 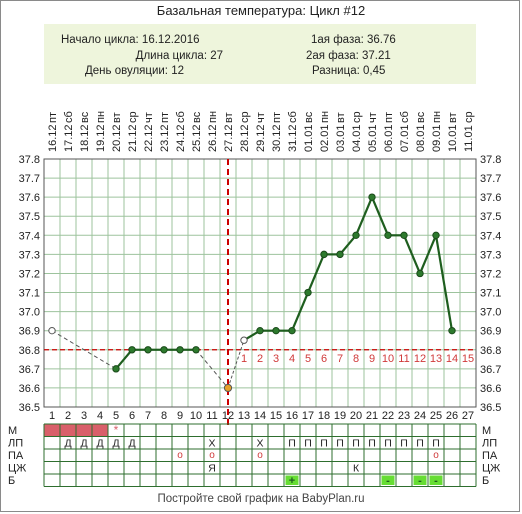 I want to click on luteal-day-number: 8, so click(x=356, y=359).